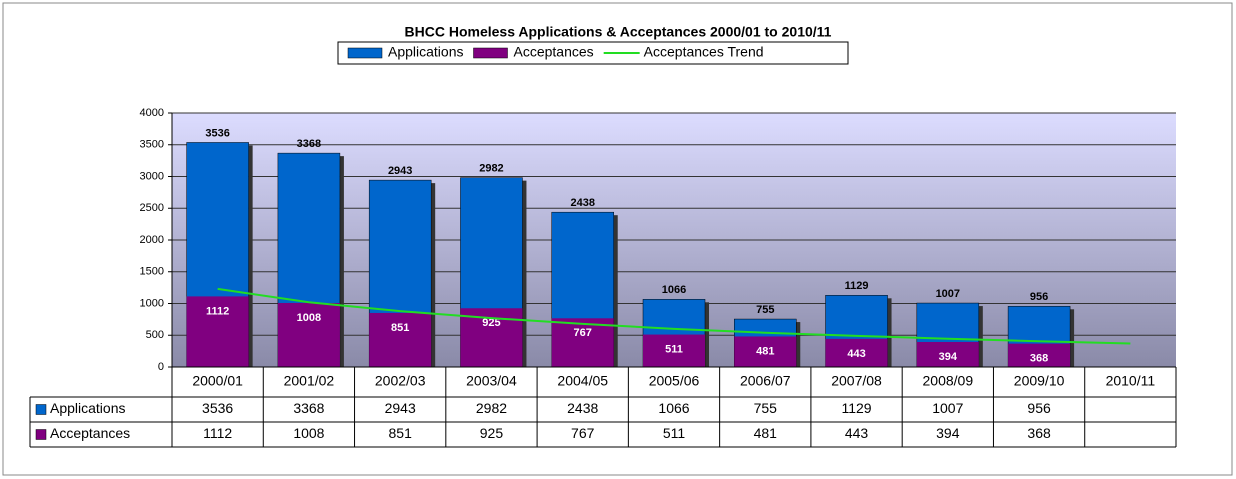  Describe the element at coordinates (217, 433) in the screenshot. I see `table-cell: 1112` at that location.